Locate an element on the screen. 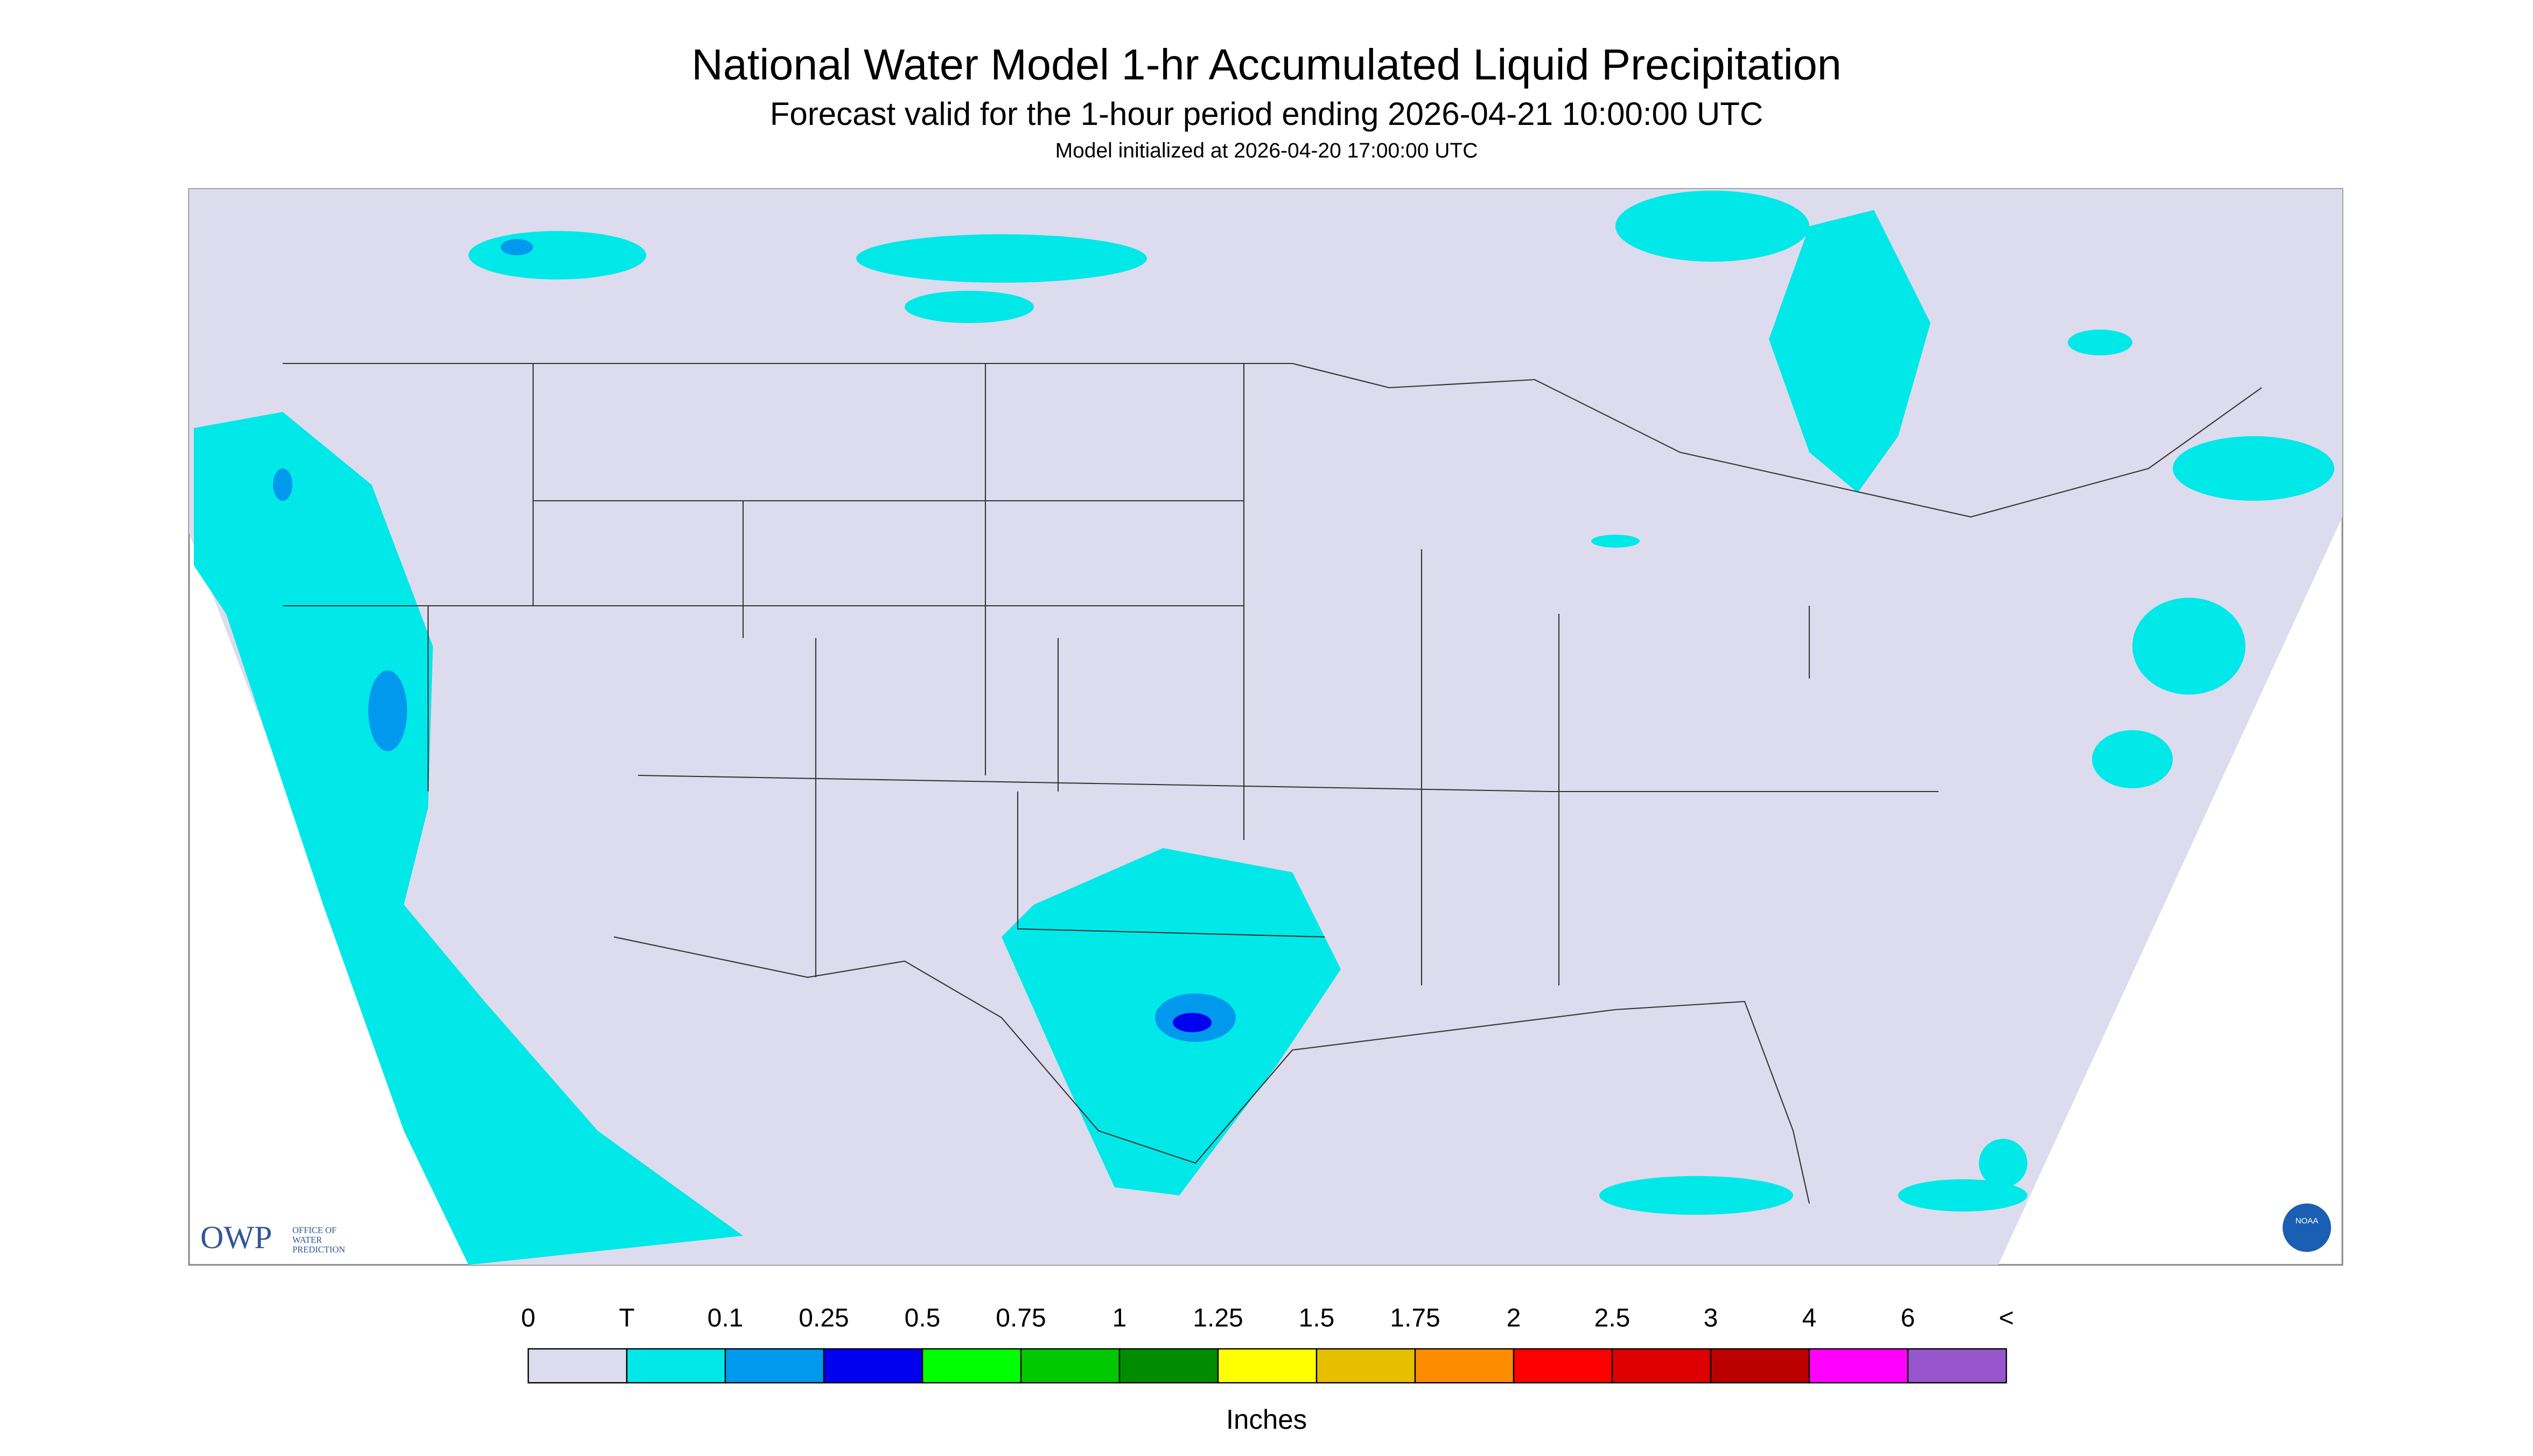 Image resolution: width=2533 pixels, height=1456 pixels. legend-label: 1 is located at coordinates (1120, 1318).